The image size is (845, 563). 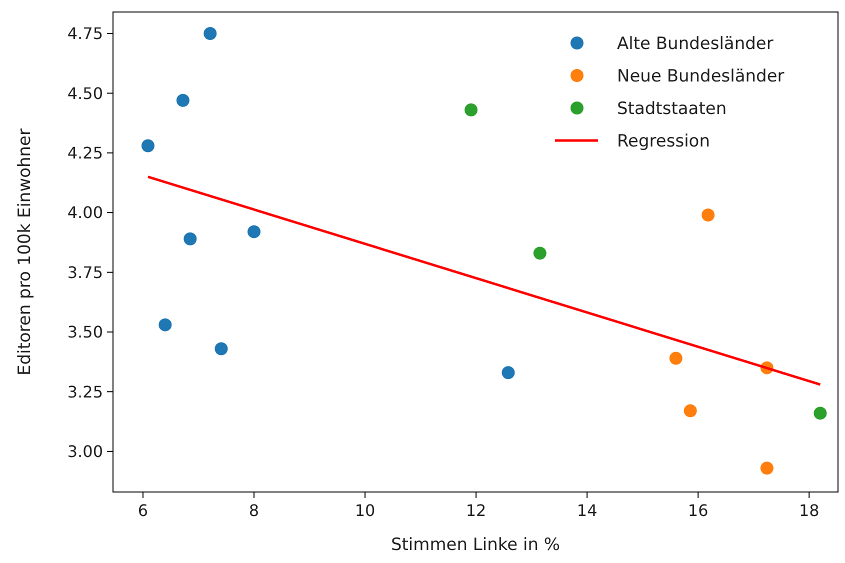 I want to click on legend-label: Regression, so click(x=663, y=141).